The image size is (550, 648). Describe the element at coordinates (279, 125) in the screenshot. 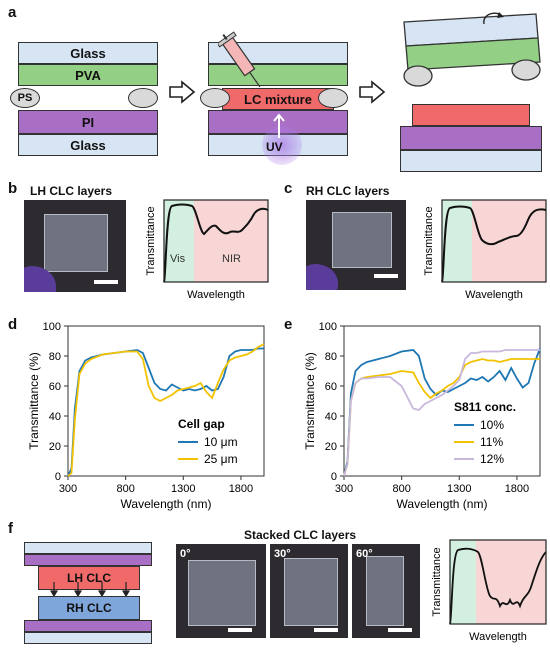

I see `uv-arrow-icon` at that location.